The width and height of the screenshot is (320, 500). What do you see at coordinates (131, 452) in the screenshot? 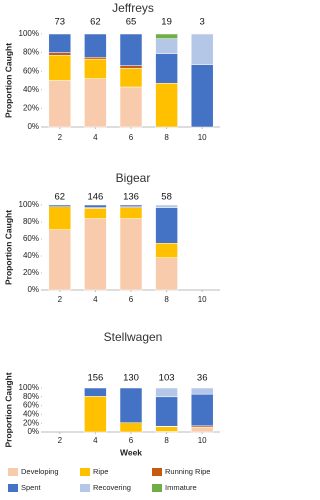
I see `x-axis-label: Week` at bounding box center [131, 452].